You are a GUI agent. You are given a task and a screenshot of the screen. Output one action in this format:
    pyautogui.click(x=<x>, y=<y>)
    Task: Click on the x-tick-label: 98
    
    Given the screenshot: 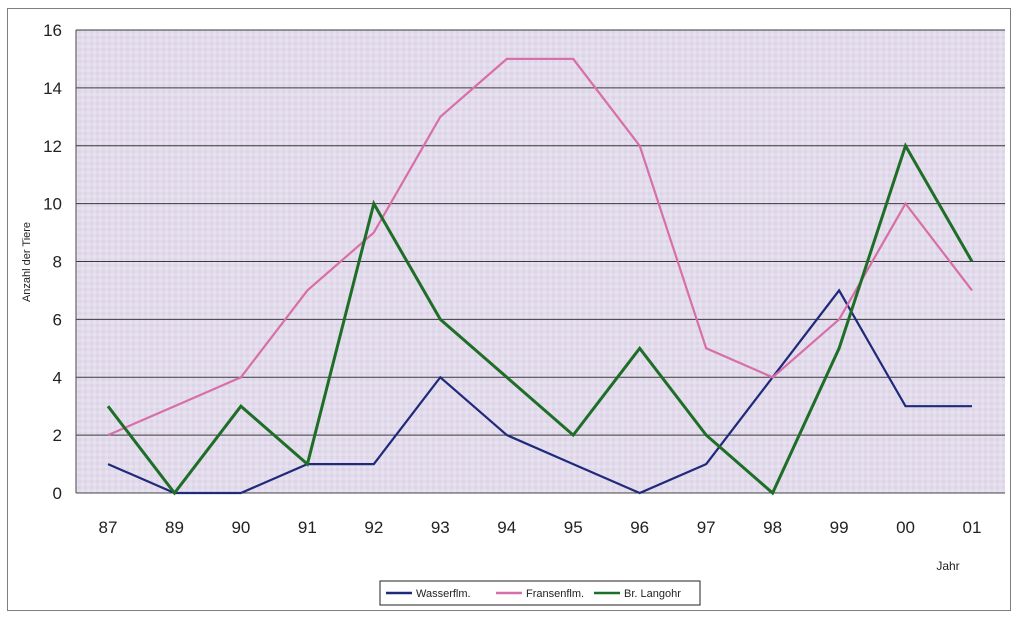 What is the action you would take?
    pyautogui.click(x=772, y=527)
    